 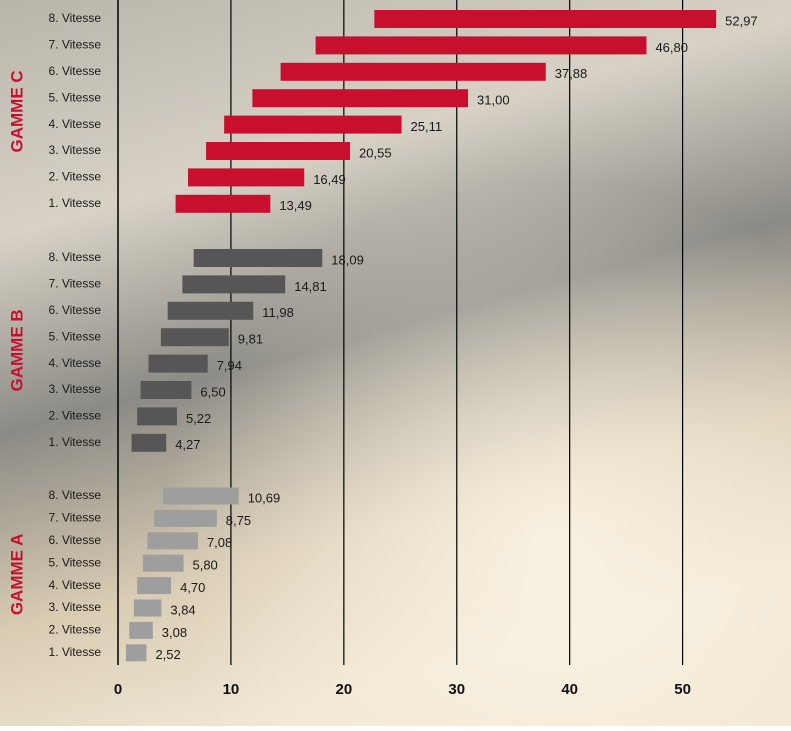 I want to click on group-label: GAMME C, so click(x=16, y=111).